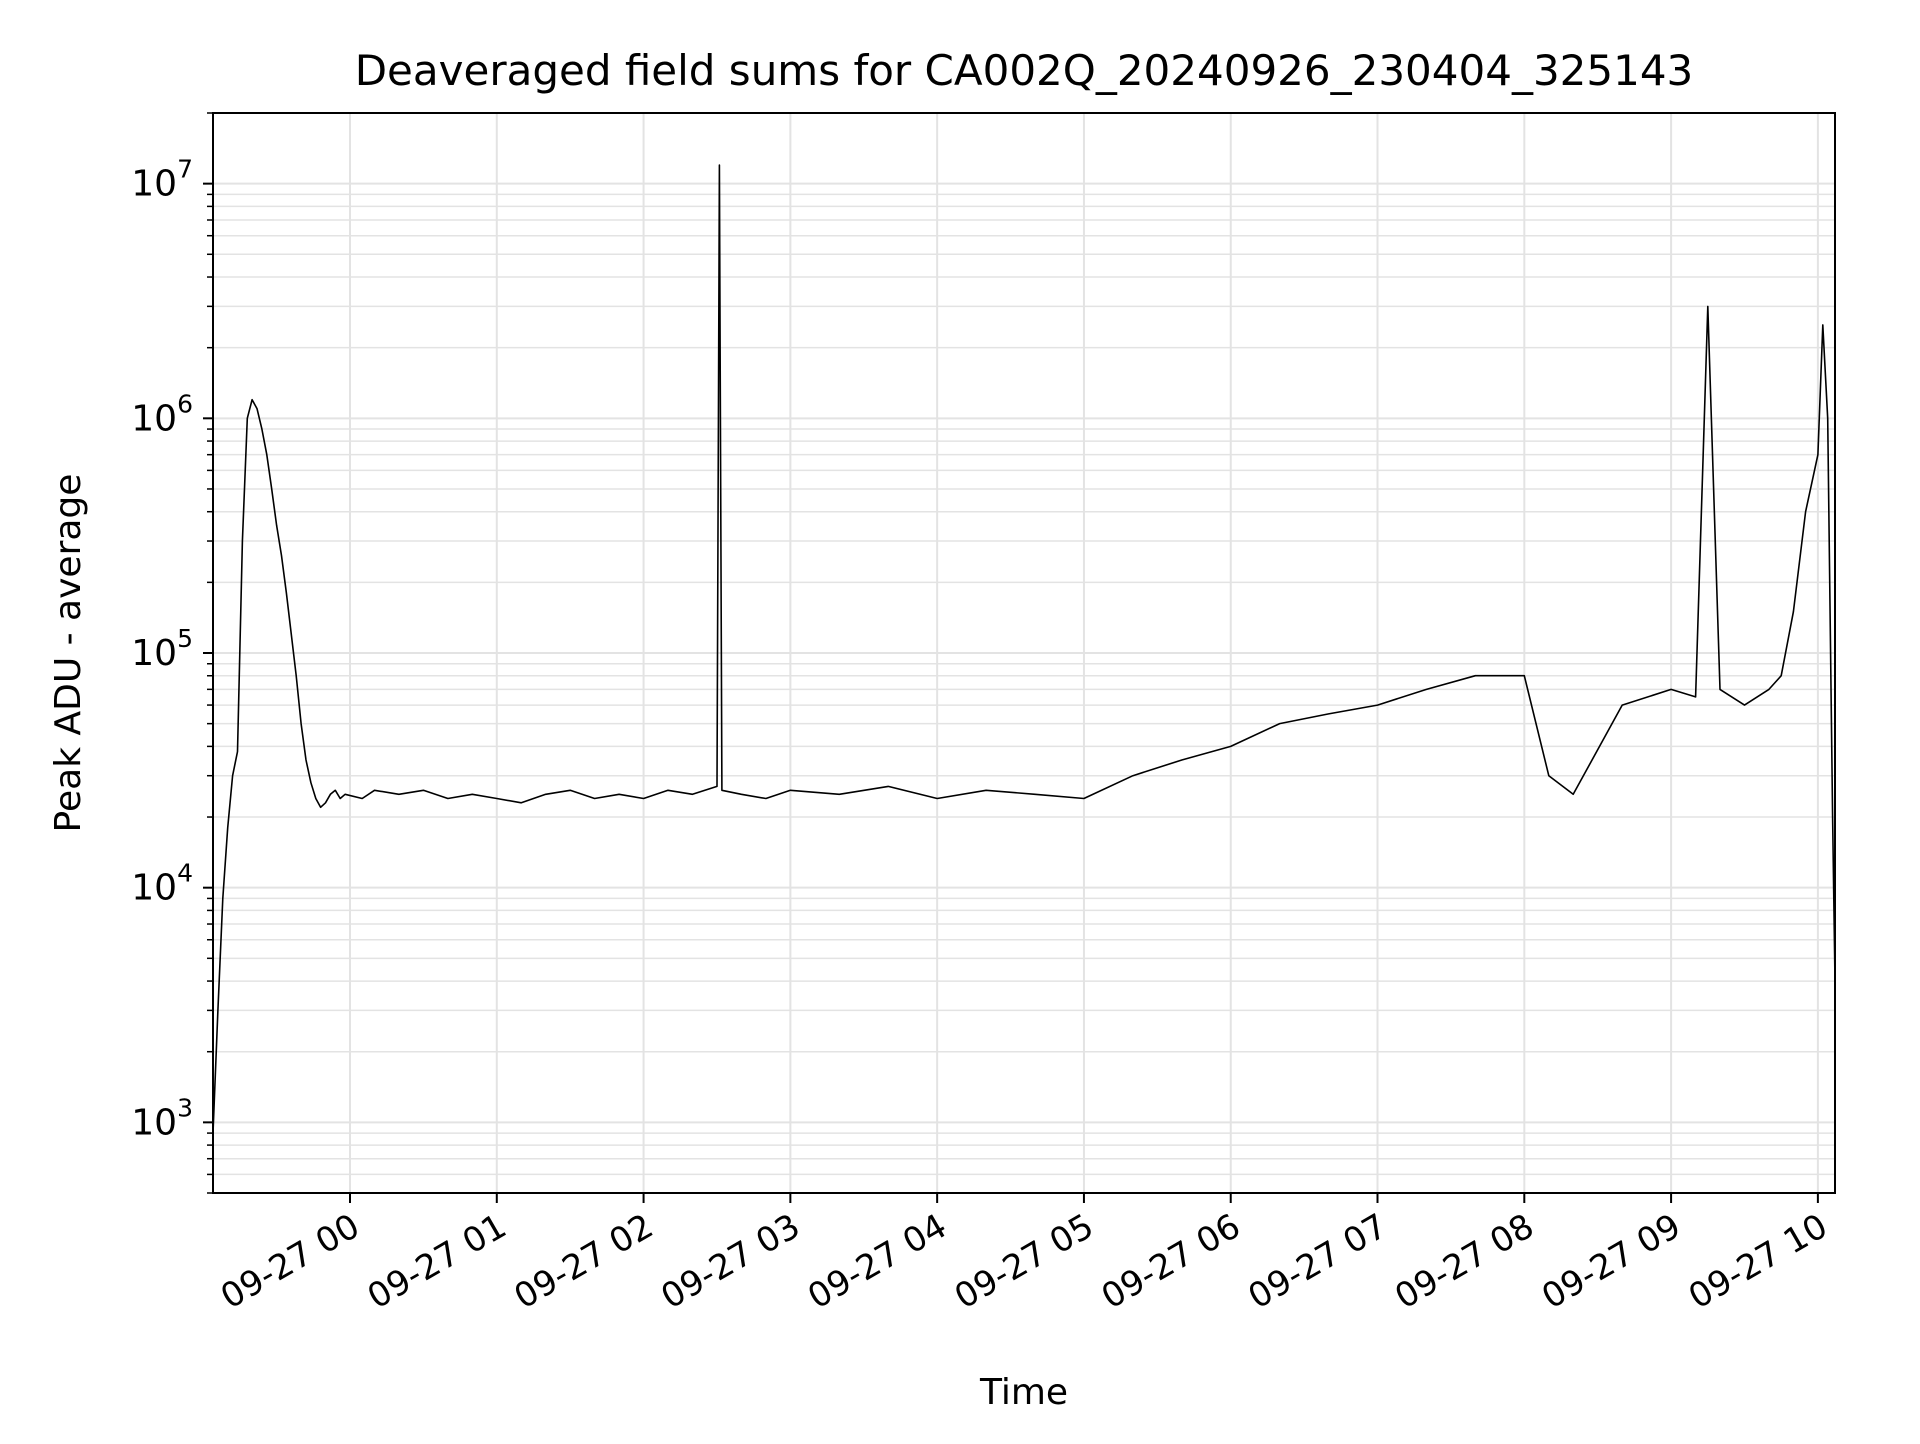 This screenshot has width=1920, height=1444. I want to click on y-tick-label: 10⁶, so click(162, 414).